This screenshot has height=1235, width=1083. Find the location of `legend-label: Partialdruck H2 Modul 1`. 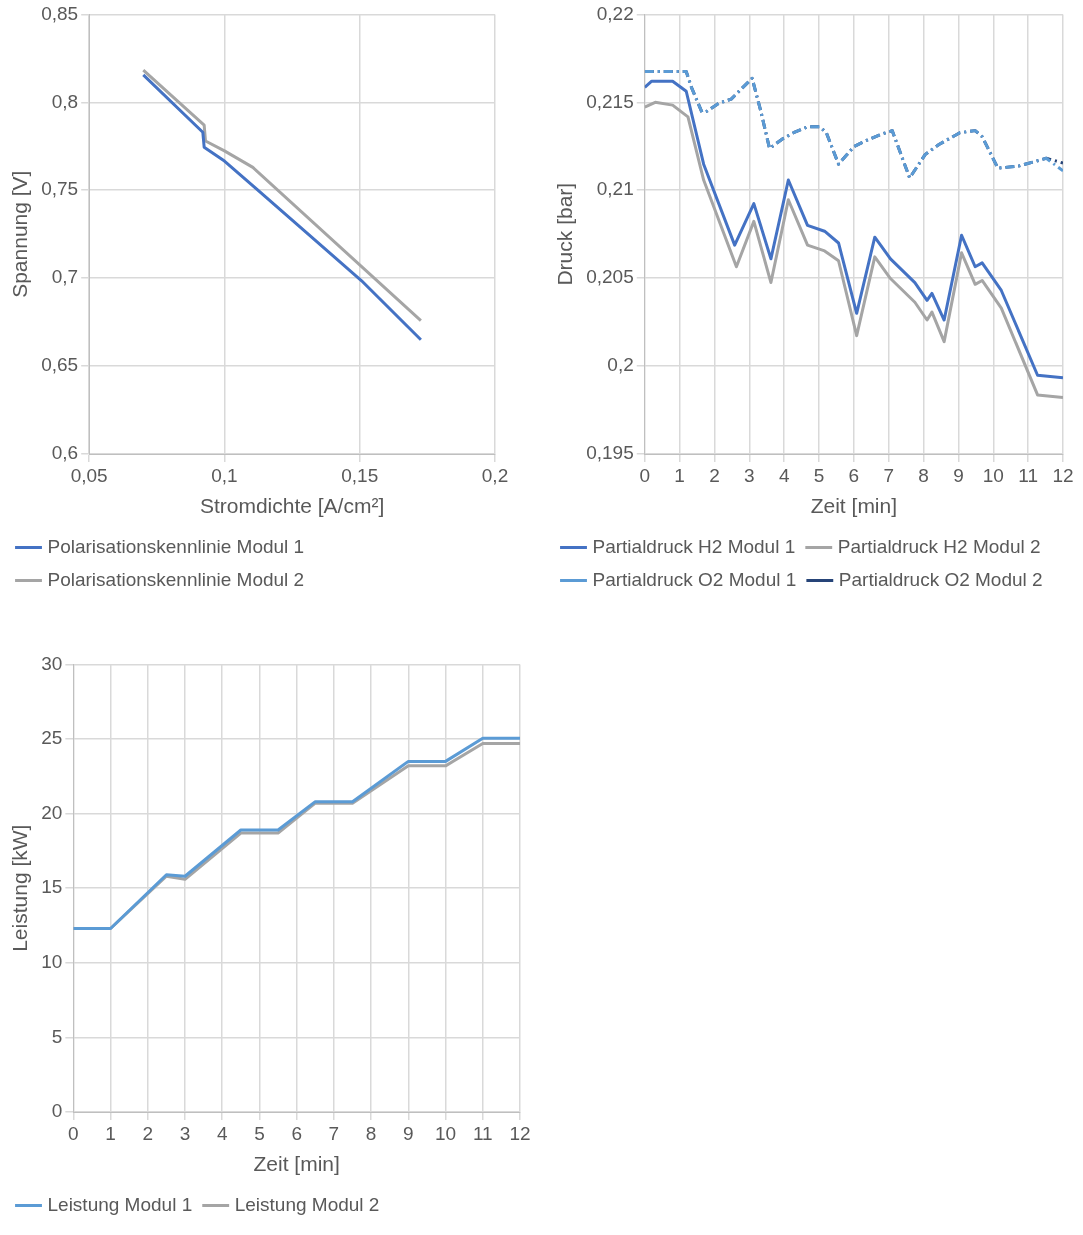

legend-label: Partialdruck H2 Modul 1 is located at coordinates (694, 546).